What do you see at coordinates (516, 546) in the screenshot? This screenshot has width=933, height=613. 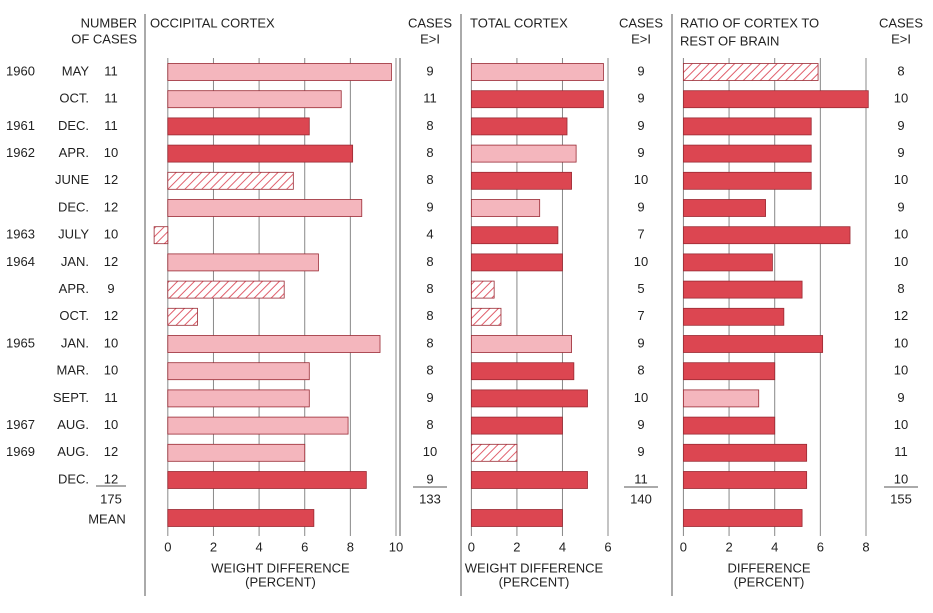 I see `x-tick-label: 2` at bounding box center [516, 546].